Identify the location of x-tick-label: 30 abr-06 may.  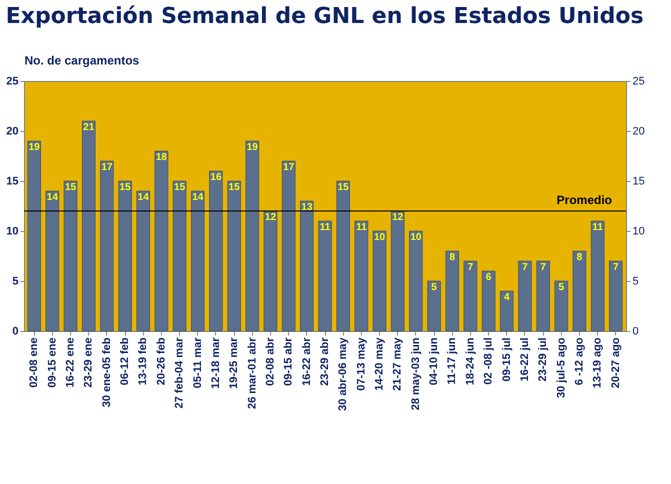
(343, 373).